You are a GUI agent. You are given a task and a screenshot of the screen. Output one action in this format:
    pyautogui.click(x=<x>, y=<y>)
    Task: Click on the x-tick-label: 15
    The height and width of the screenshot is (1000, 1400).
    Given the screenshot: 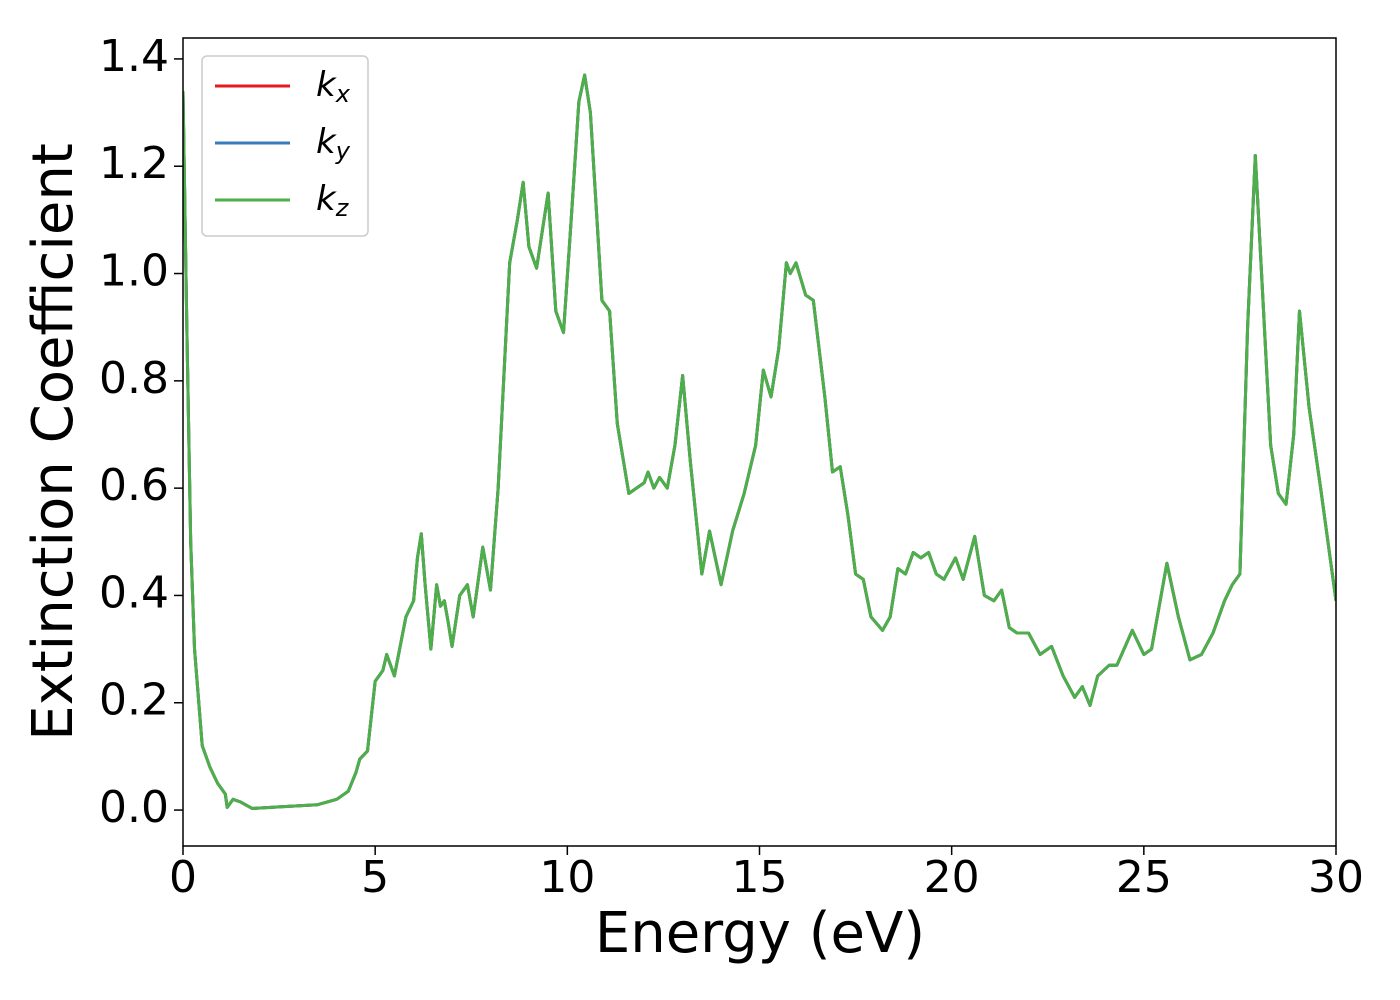 What is the action you would take?
    pyautogui.click(x=760, y=877)
    